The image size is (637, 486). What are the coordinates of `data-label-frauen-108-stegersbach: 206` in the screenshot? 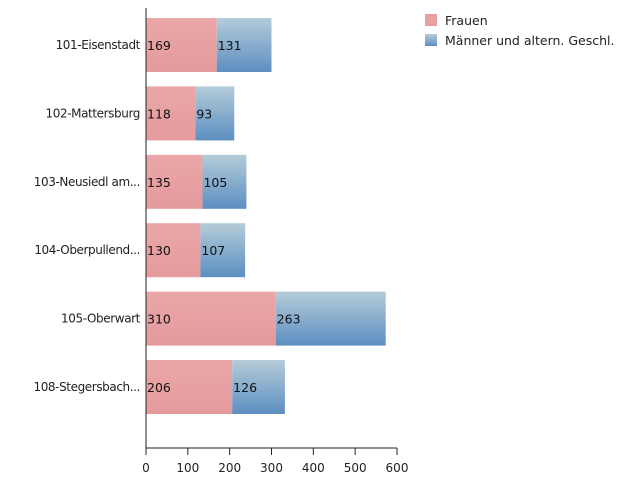 It's located at (159, 387).